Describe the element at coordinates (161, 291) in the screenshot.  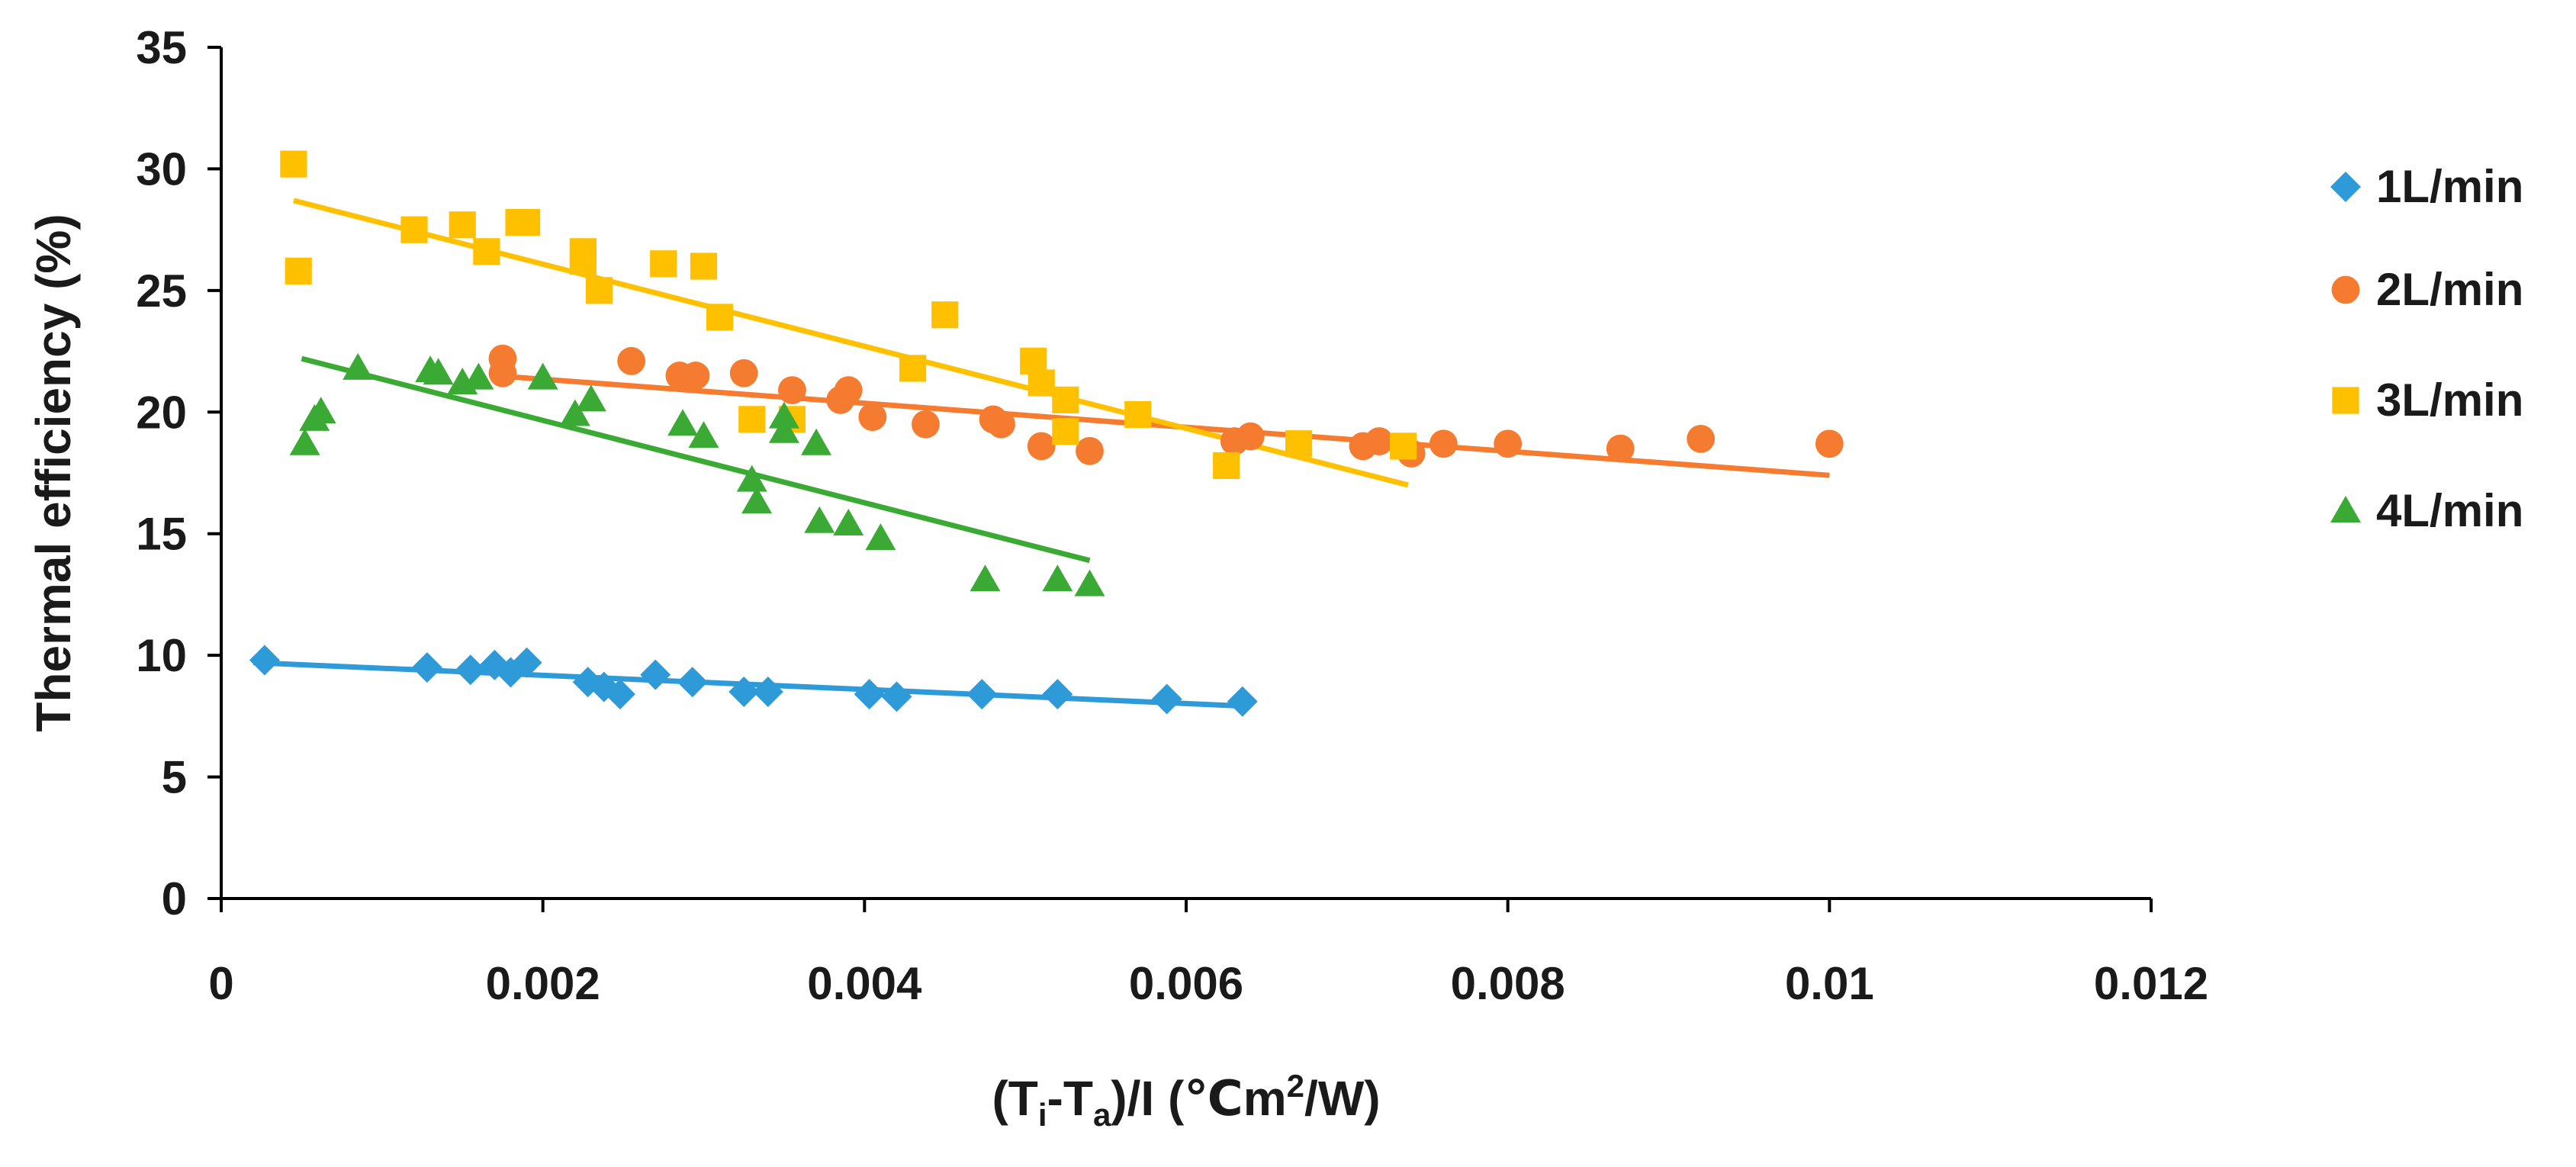
I see `y-tick-label: 25` at that location.